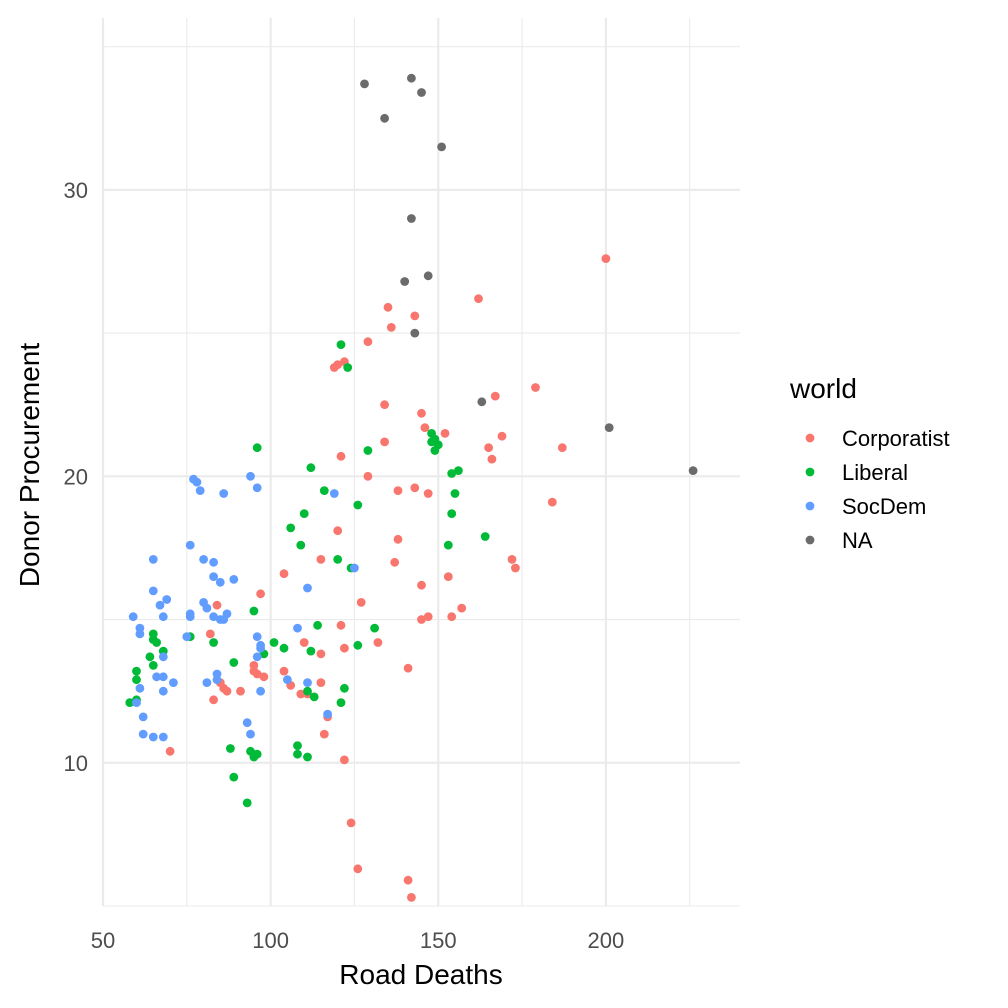 The width and height of the screenshot is (1008, 1008). Describe the element at coordinates (877, 489) in the screenshot. I see `legend-items: Corporatist Liberal SocDem NA` at that location.